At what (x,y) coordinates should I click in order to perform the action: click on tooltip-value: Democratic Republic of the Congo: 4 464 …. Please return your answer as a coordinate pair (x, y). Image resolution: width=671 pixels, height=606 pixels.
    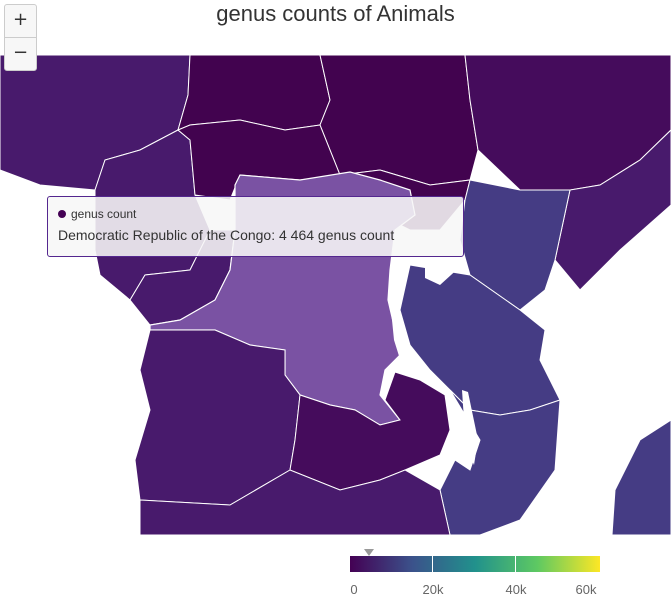
    Looking at the image, I should click on (226, 235).